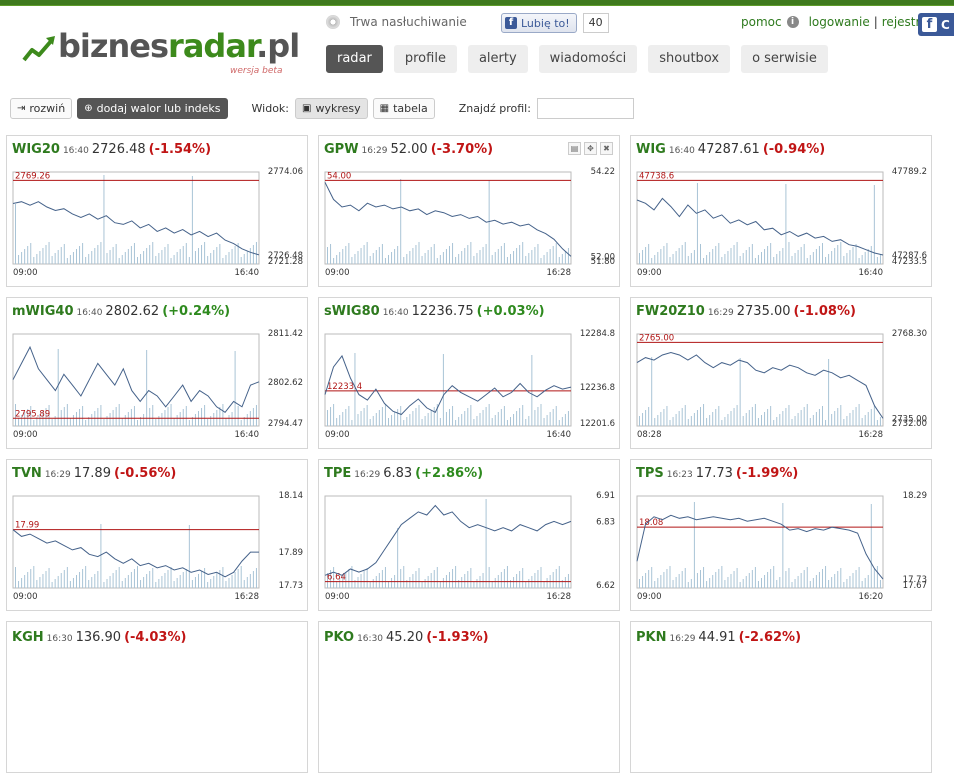  What do you see at coordinates (425, 59) in the screenshot?
I see `tab-profile: profile` at bounding box center [425, 59].